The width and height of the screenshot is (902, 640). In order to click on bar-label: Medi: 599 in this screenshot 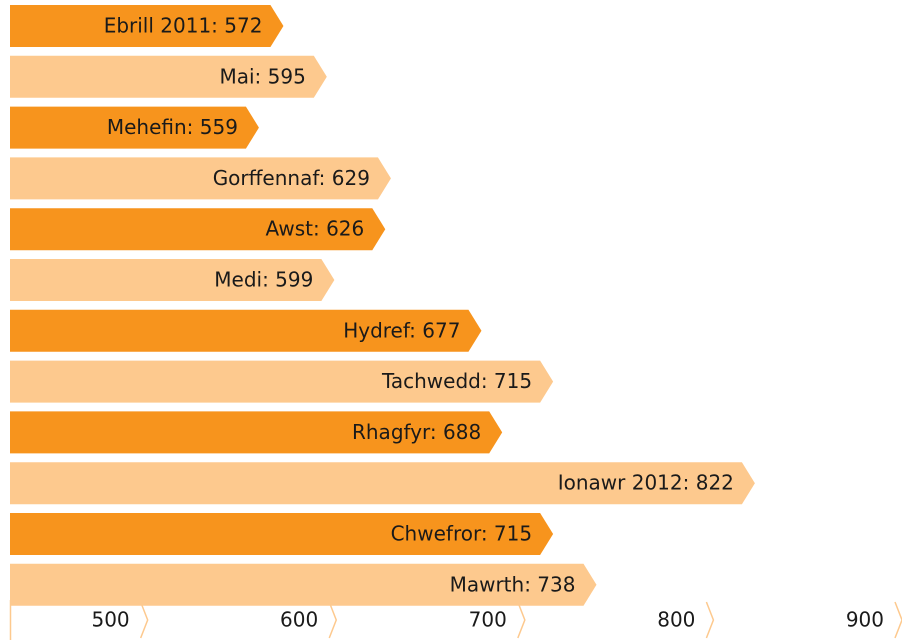, I will do `click(263, 280)`.